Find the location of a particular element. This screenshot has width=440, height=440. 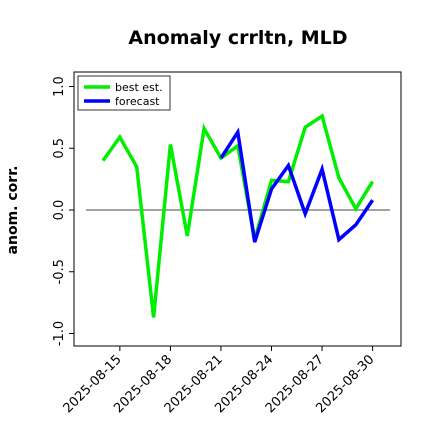

y-axis-label: anom. corr. is located at coordinates (13, 210).